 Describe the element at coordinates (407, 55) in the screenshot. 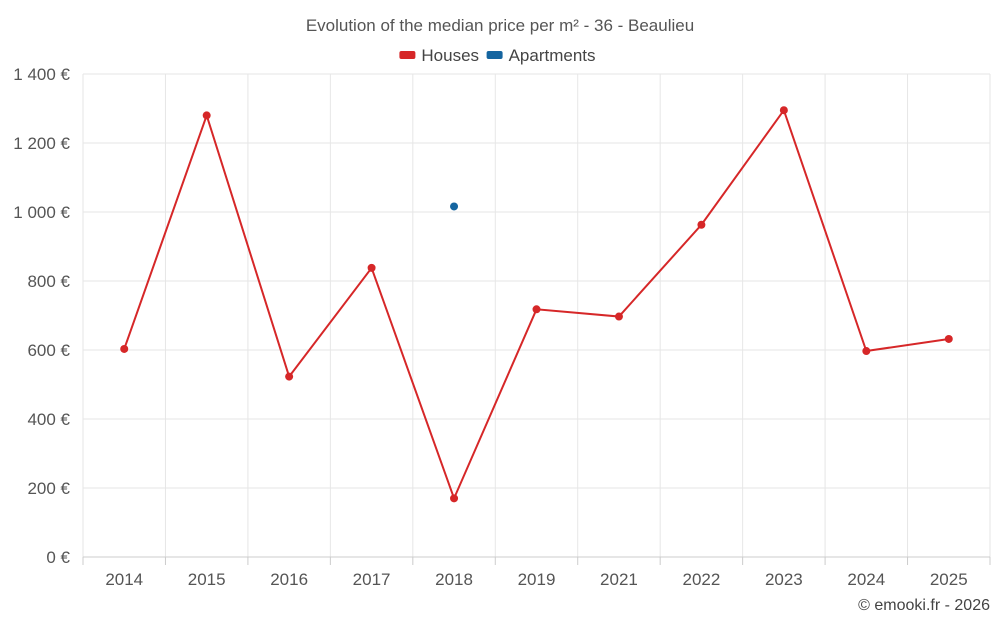

I see `legend-swatch-houses` at that location.